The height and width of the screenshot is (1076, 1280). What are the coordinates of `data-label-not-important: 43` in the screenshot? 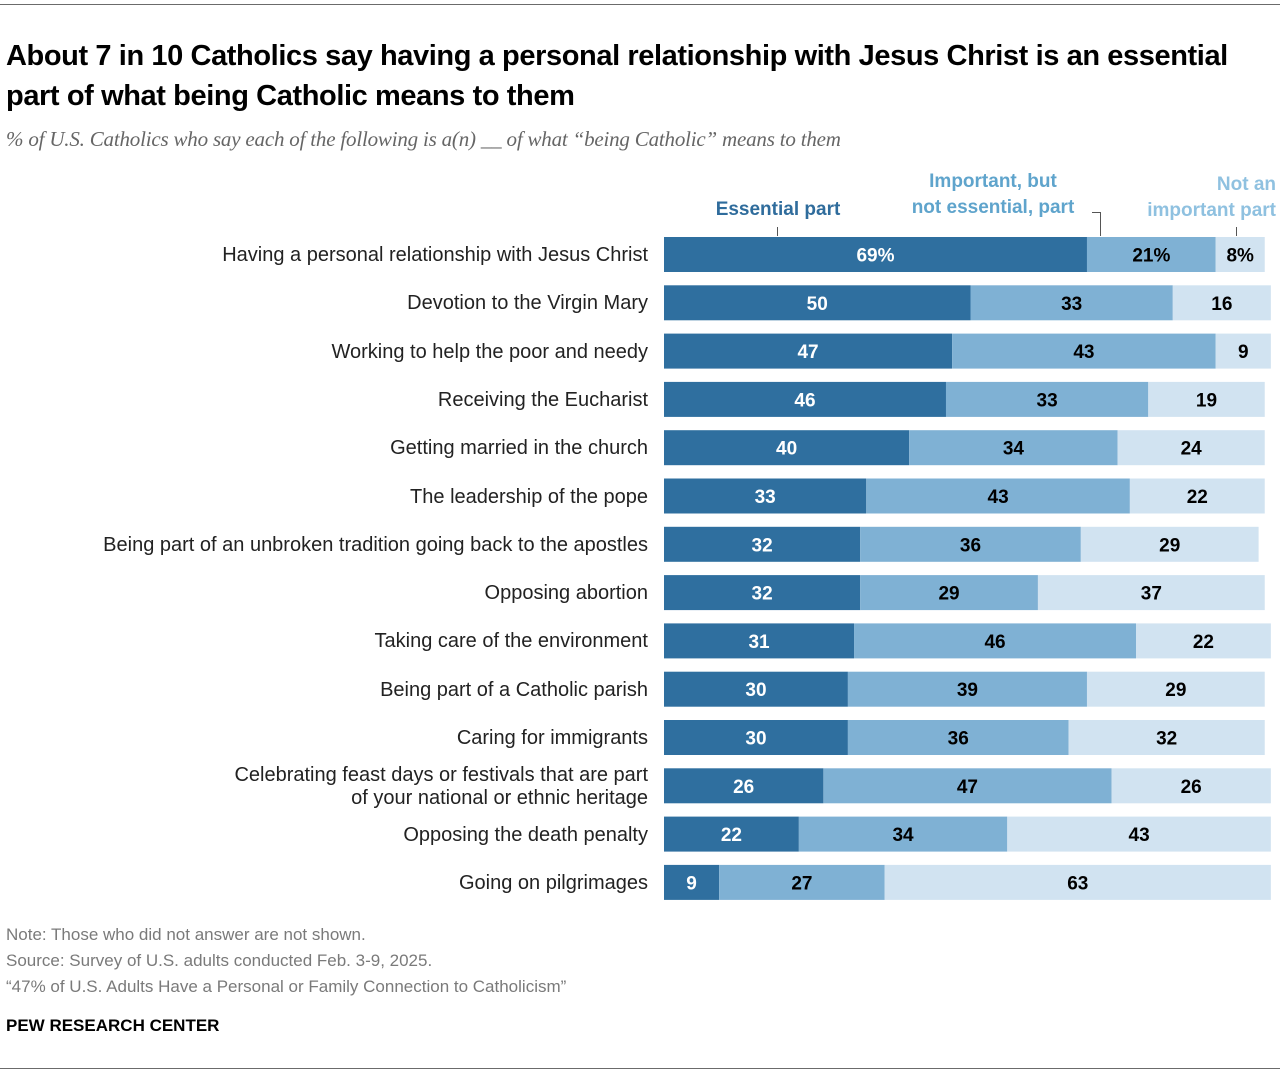 It's located at (1139, 835).